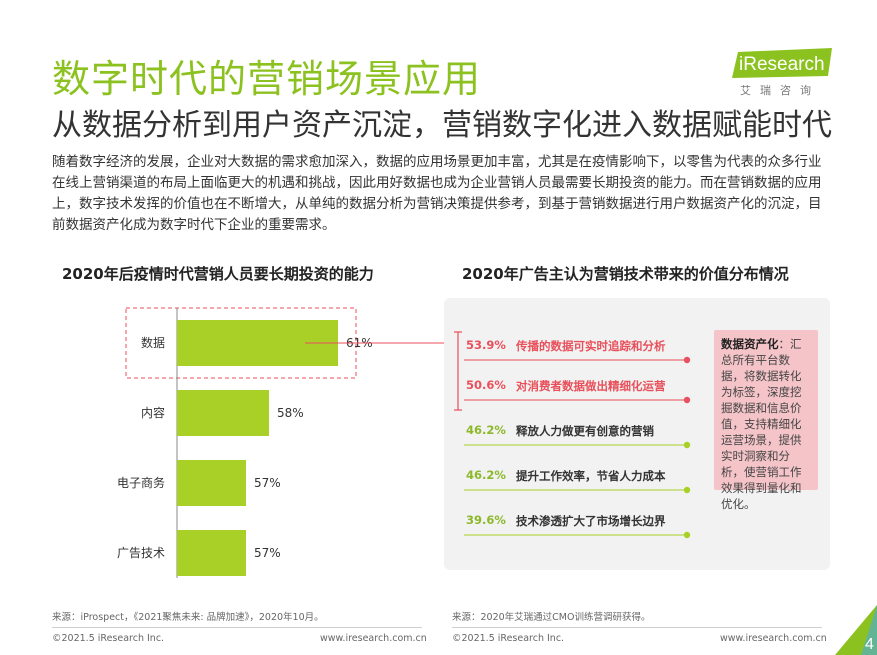 This screenshot has height=655, width=877. Describe the element at coordinates (267, 79) in the screenshot. I see `page-title: 数字时代的营销场景应用` at that location.